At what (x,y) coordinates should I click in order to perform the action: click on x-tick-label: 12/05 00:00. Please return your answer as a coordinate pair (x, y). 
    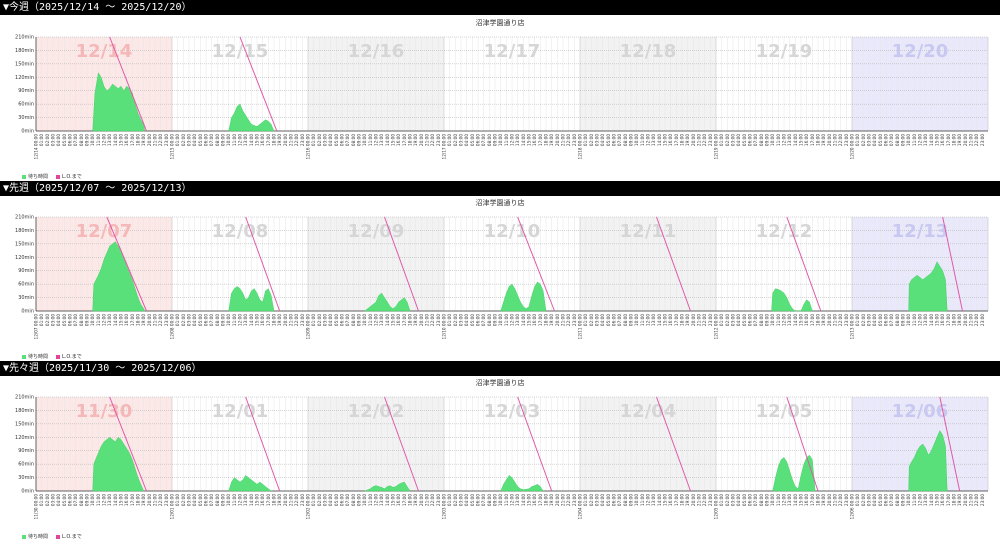
    Looking at the image, I should click on (716, 507).